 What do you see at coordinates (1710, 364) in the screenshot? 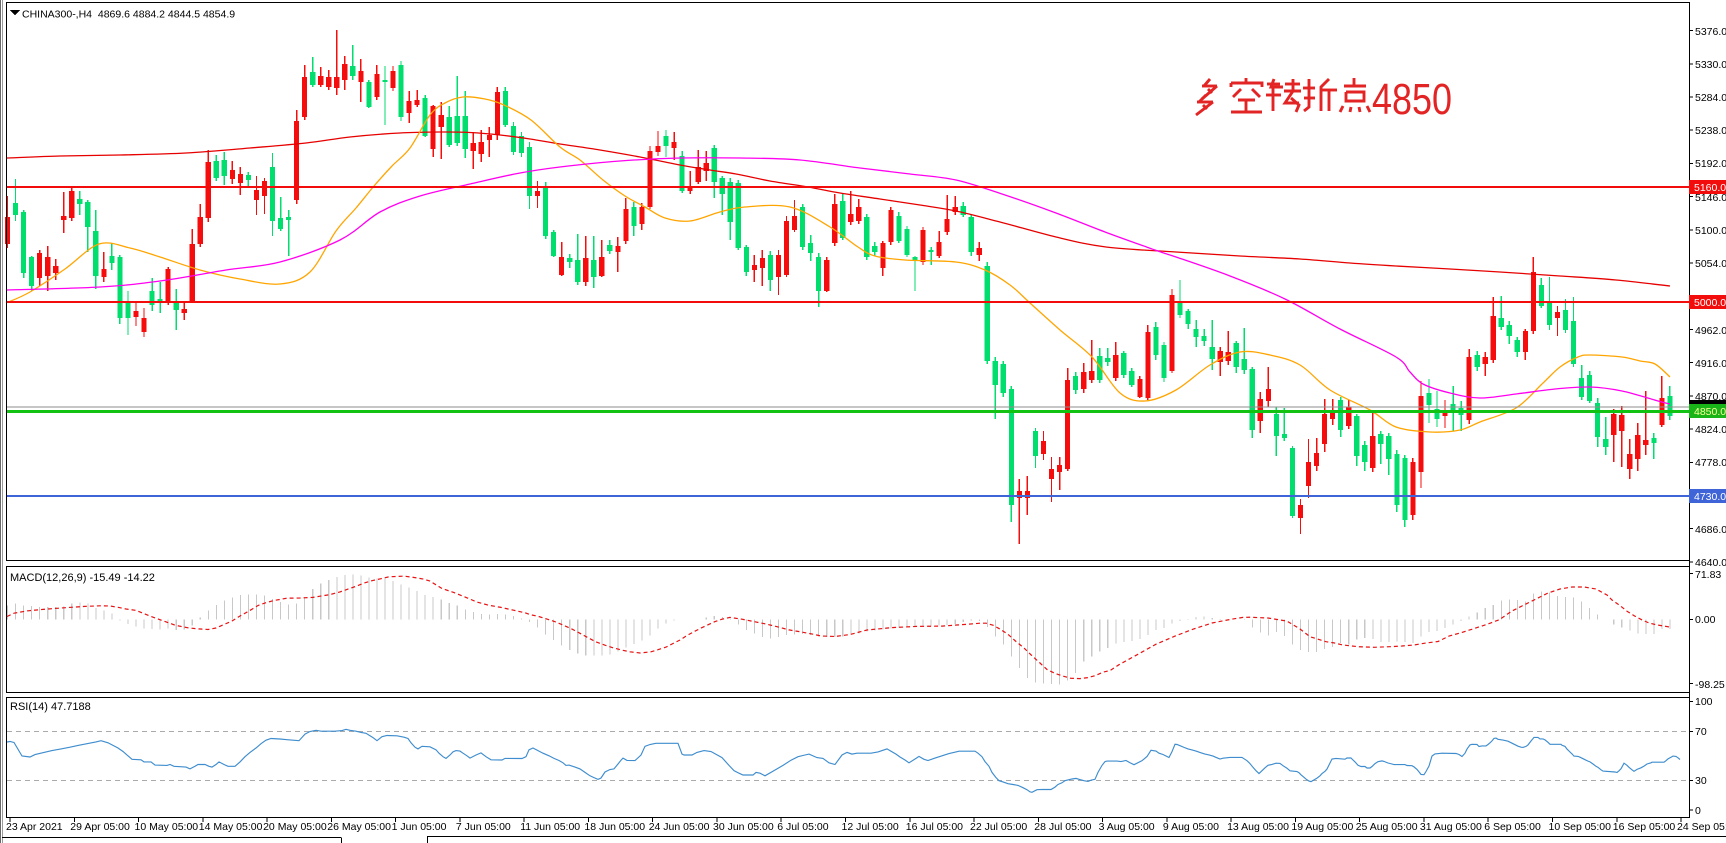
I see `svg-text: 4916.0` at bounding box center [1710, 364].